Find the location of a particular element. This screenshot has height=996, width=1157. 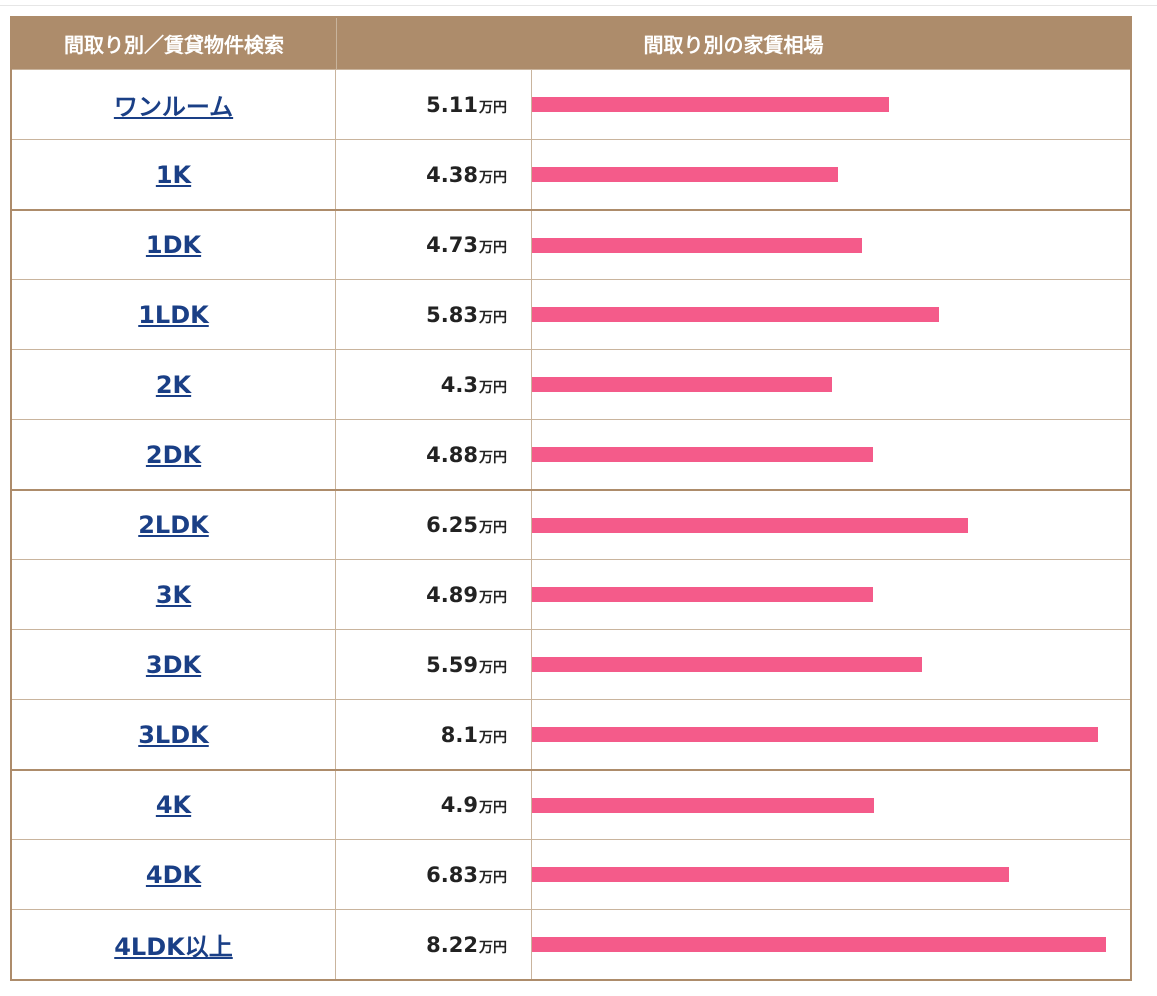

table-row: 4LDK以上 8.22 万円 is located at coordinates (571, 944).